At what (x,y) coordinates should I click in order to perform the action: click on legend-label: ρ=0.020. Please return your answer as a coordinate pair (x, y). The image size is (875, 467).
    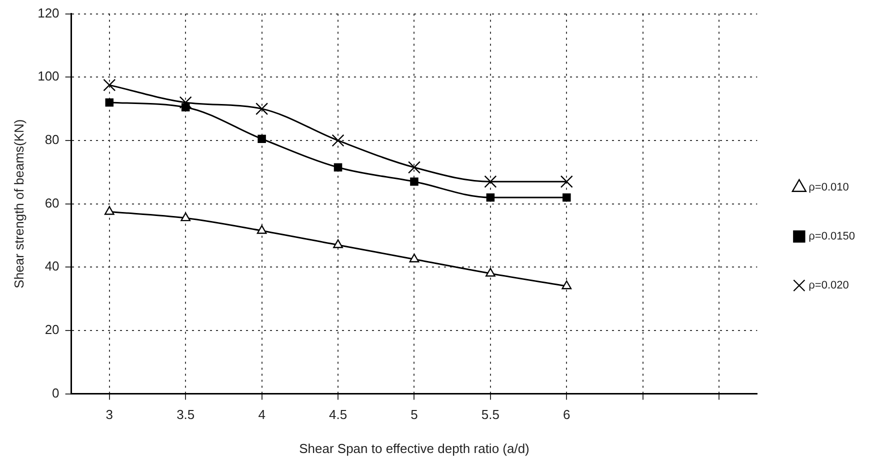
    Looking at the image, I should click on (828, 286).